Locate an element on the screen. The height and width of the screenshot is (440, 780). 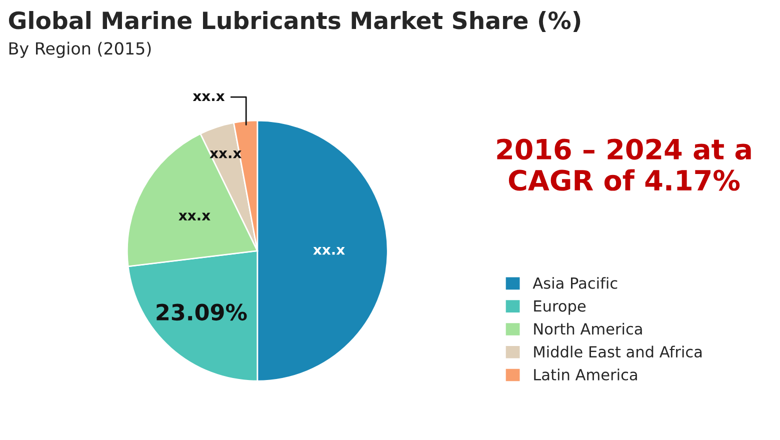
chart-subtitle: By Region (2015) is located at coordinates (80, 50).